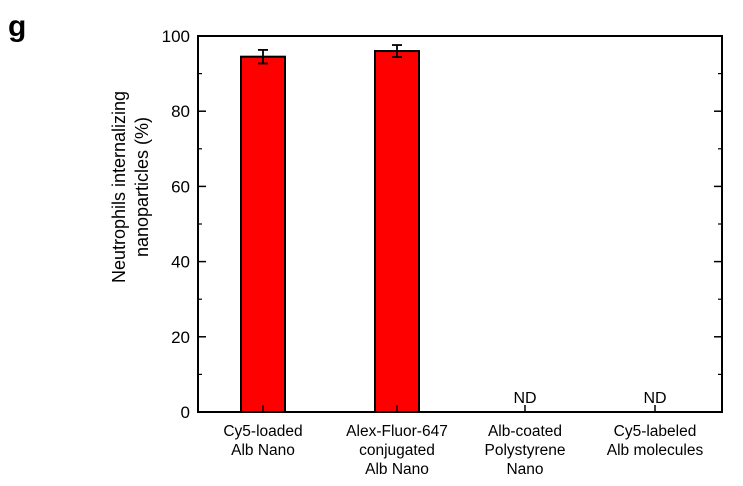 This screenshot has height=486, width=743. Describe the element at coordinates (185, 412) in the screenshot. I see `y-tick-label-0: 0` at that location.